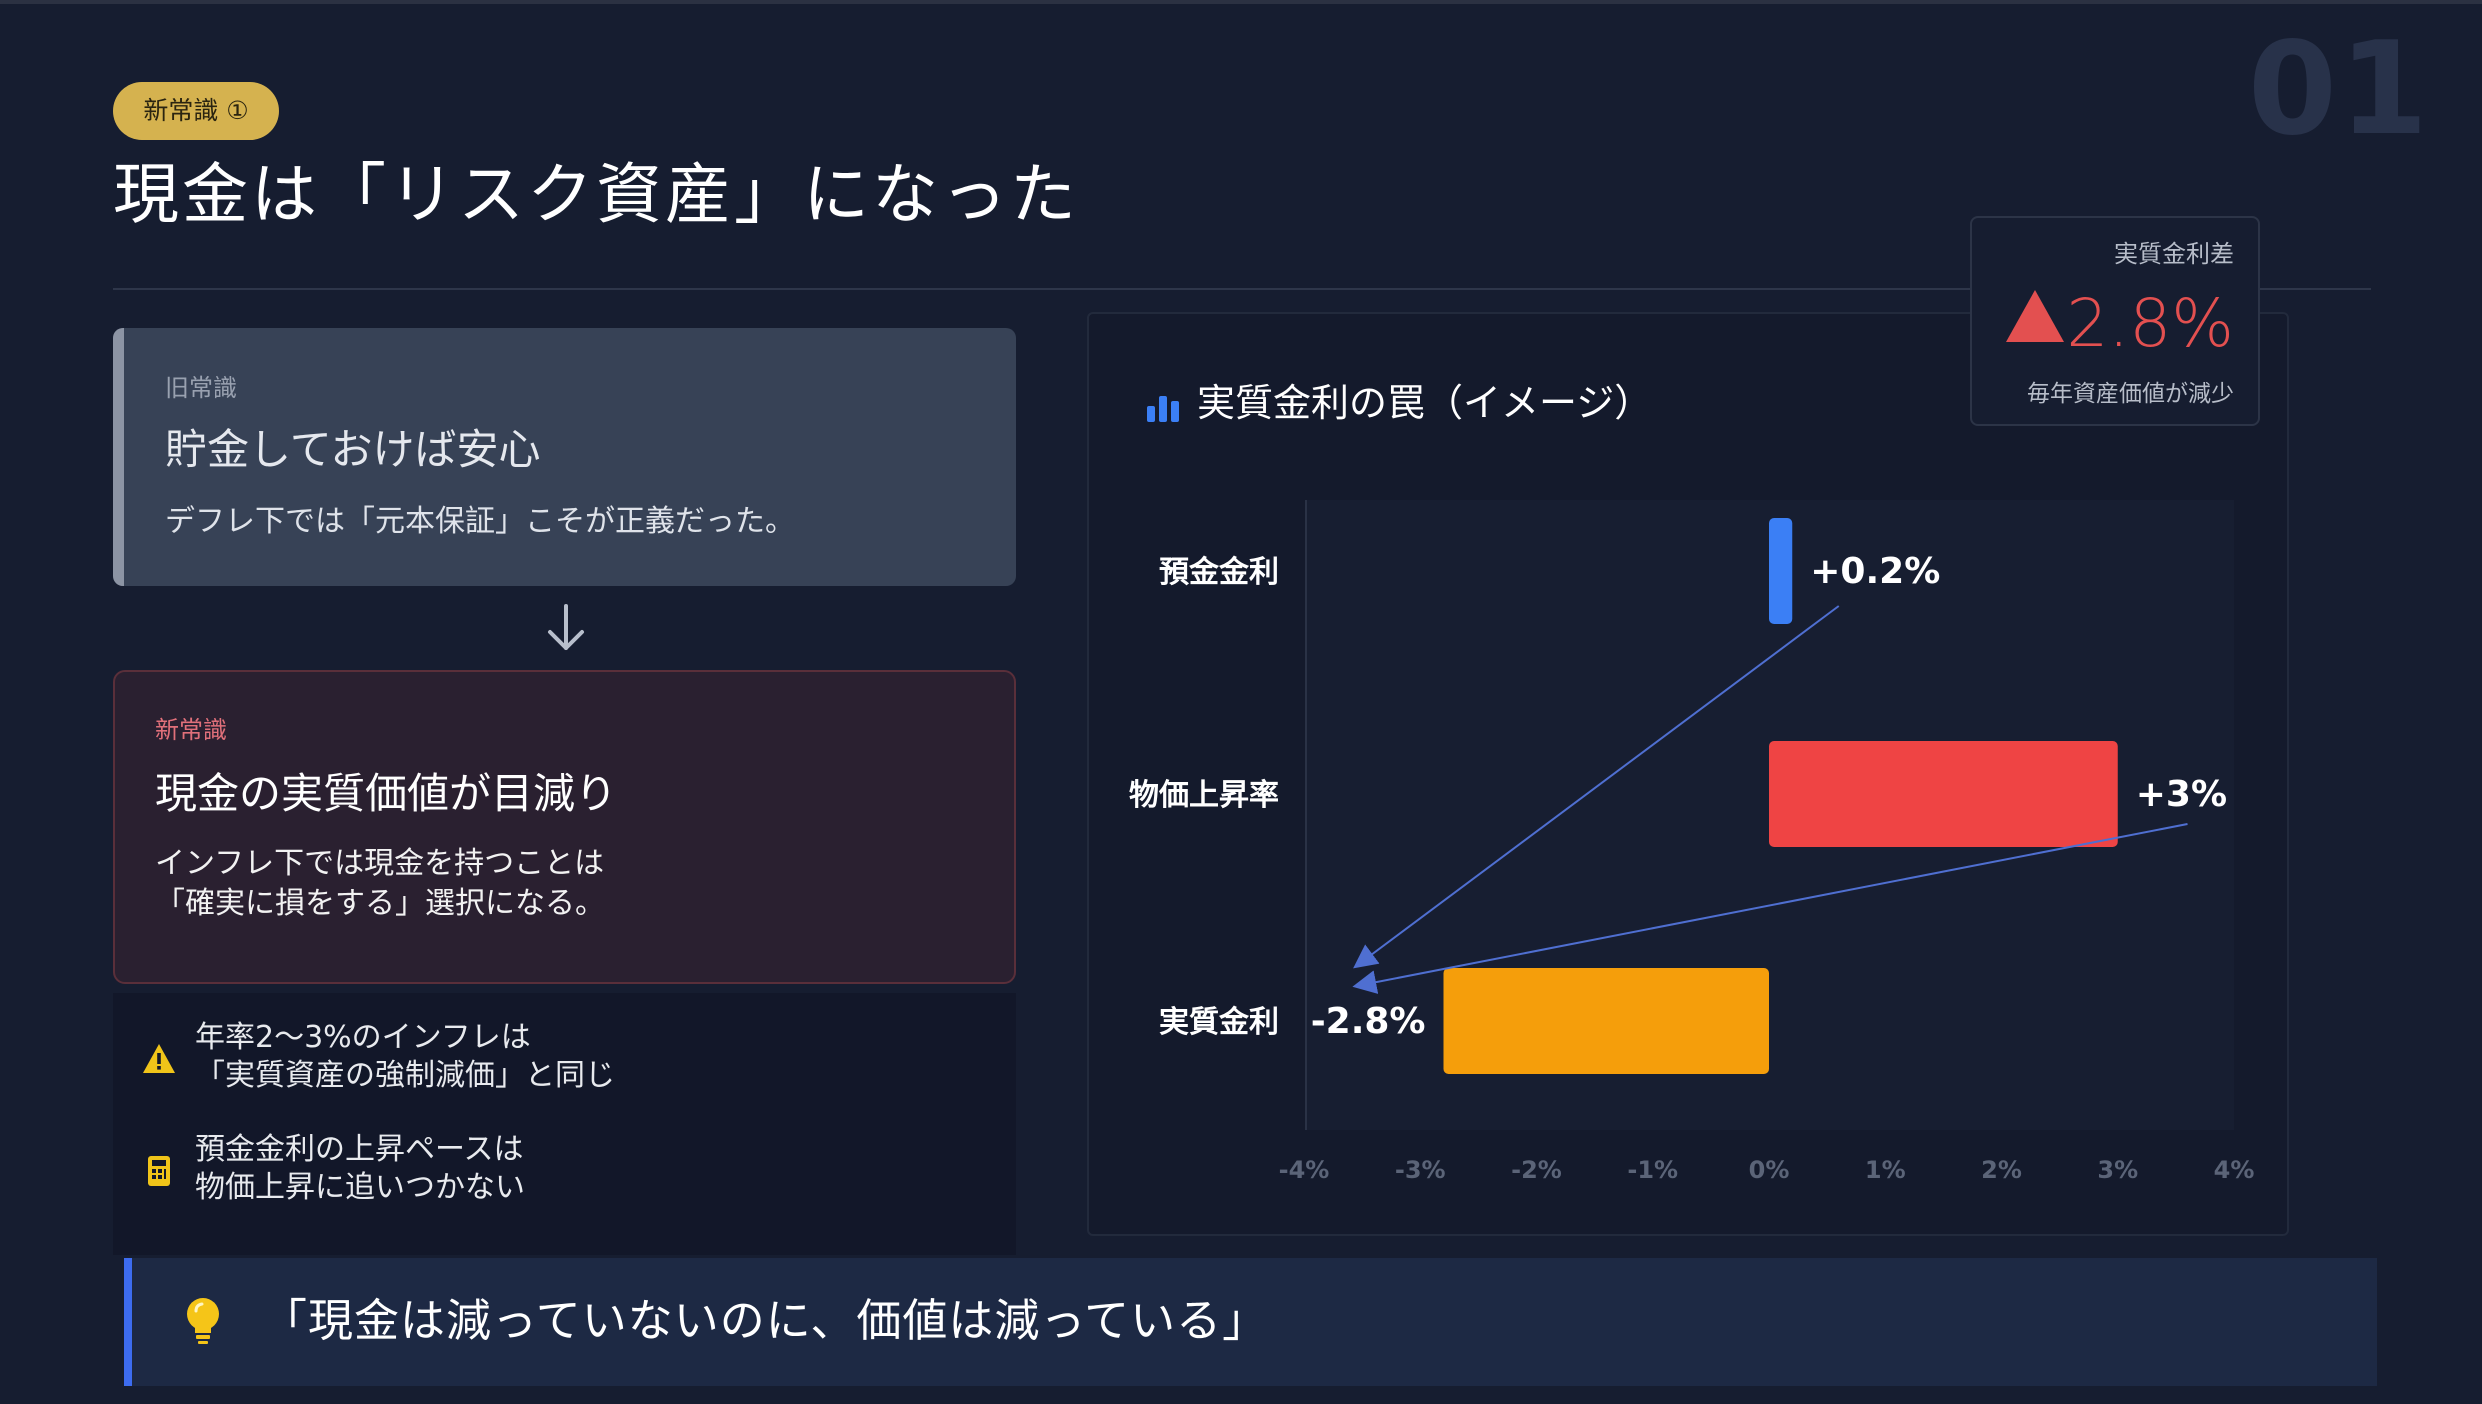 Image resolution: width=2482 pixels, height=1404 pixels. I want to click on new-belief-body-line: インフレ下では現金を持つことは, so click(380, 863).